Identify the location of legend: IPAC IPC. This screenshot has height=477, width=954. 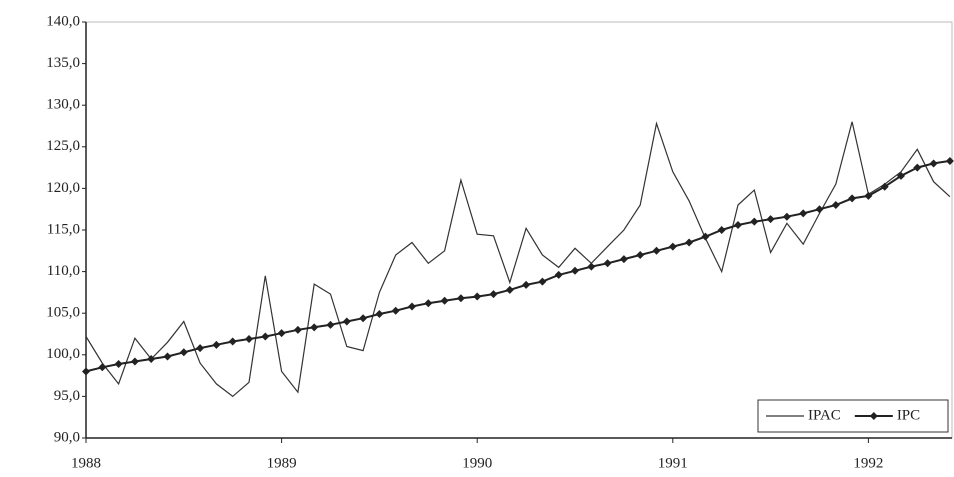
(853, 416).